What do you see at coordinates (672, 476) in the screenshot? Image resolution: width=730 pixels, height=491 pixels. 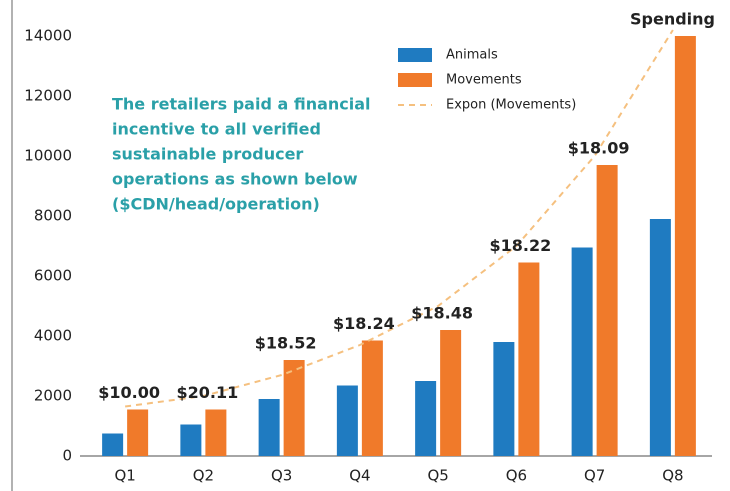 I see `x-tick-label: Q8` at bounding box center [672, 476].